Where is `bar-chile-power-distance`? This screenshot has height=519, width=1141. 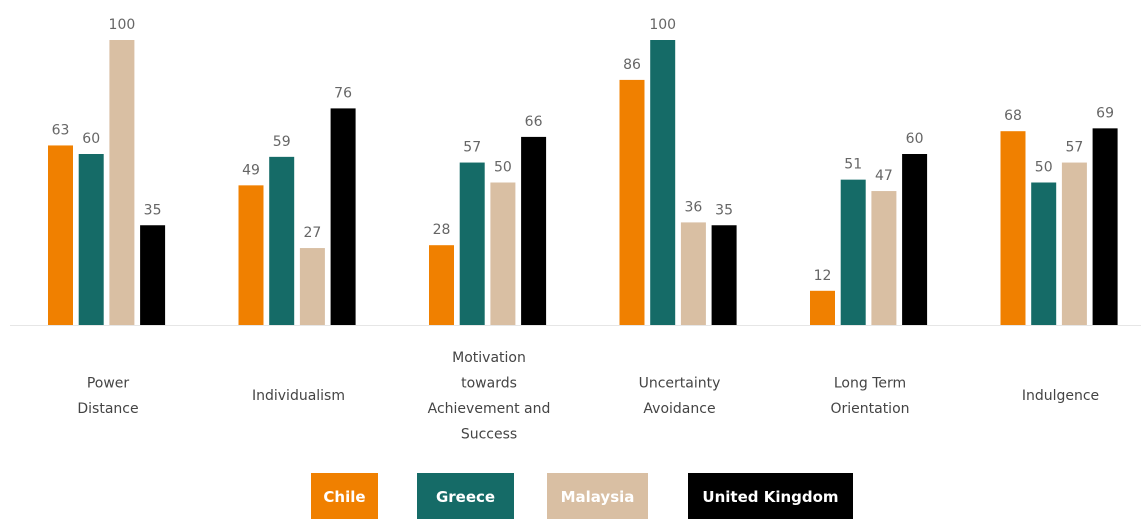
bar-chile-power-distance is located at coordinates (60, 235).